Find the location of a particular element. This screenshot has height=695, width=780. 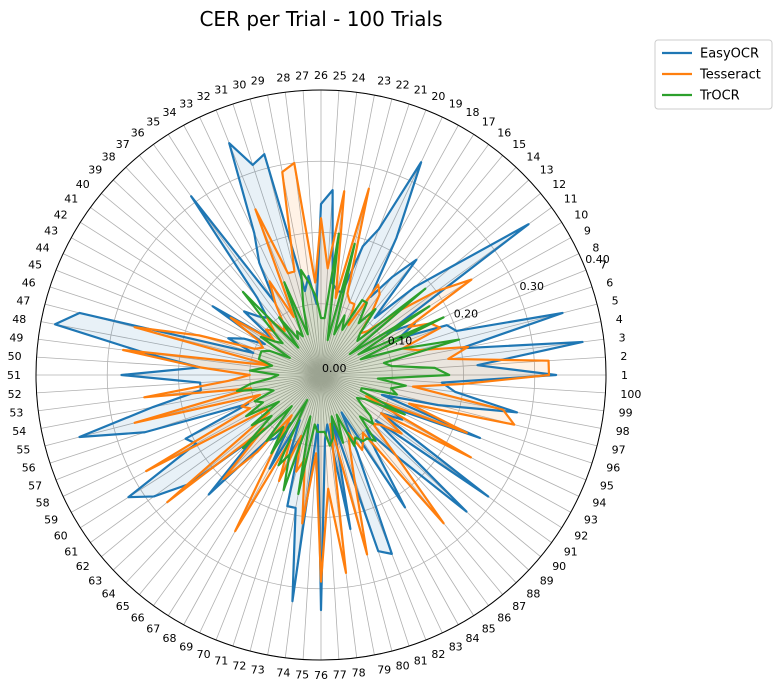

angle-tick-label: 99 is located at coordinates (626, 413).